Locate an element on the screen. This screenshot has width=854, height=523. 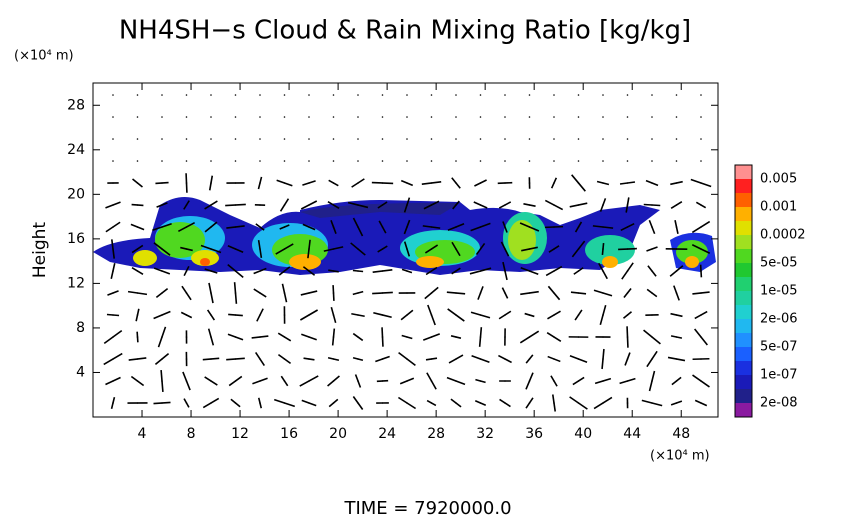
colorbar-label: 2e-08 is located at coordinates (779, 403).